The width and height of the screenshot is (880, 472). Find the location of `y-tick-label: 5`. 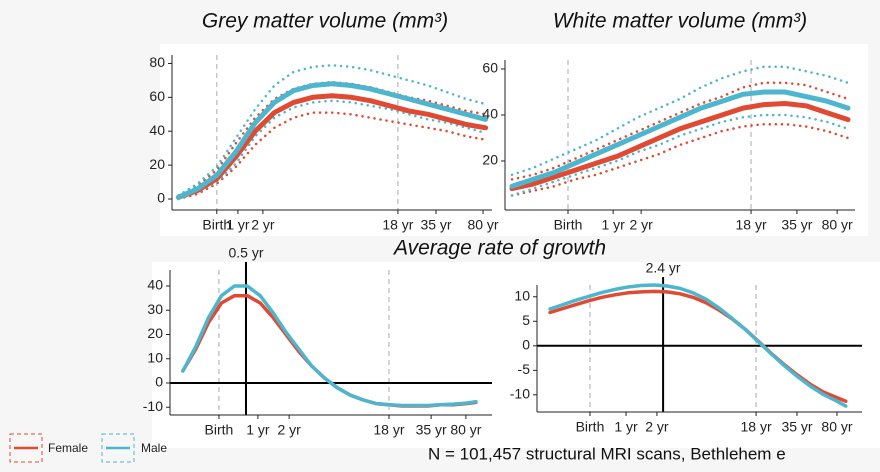

y-tick-label: 5 is located at coordinates (526, 320).